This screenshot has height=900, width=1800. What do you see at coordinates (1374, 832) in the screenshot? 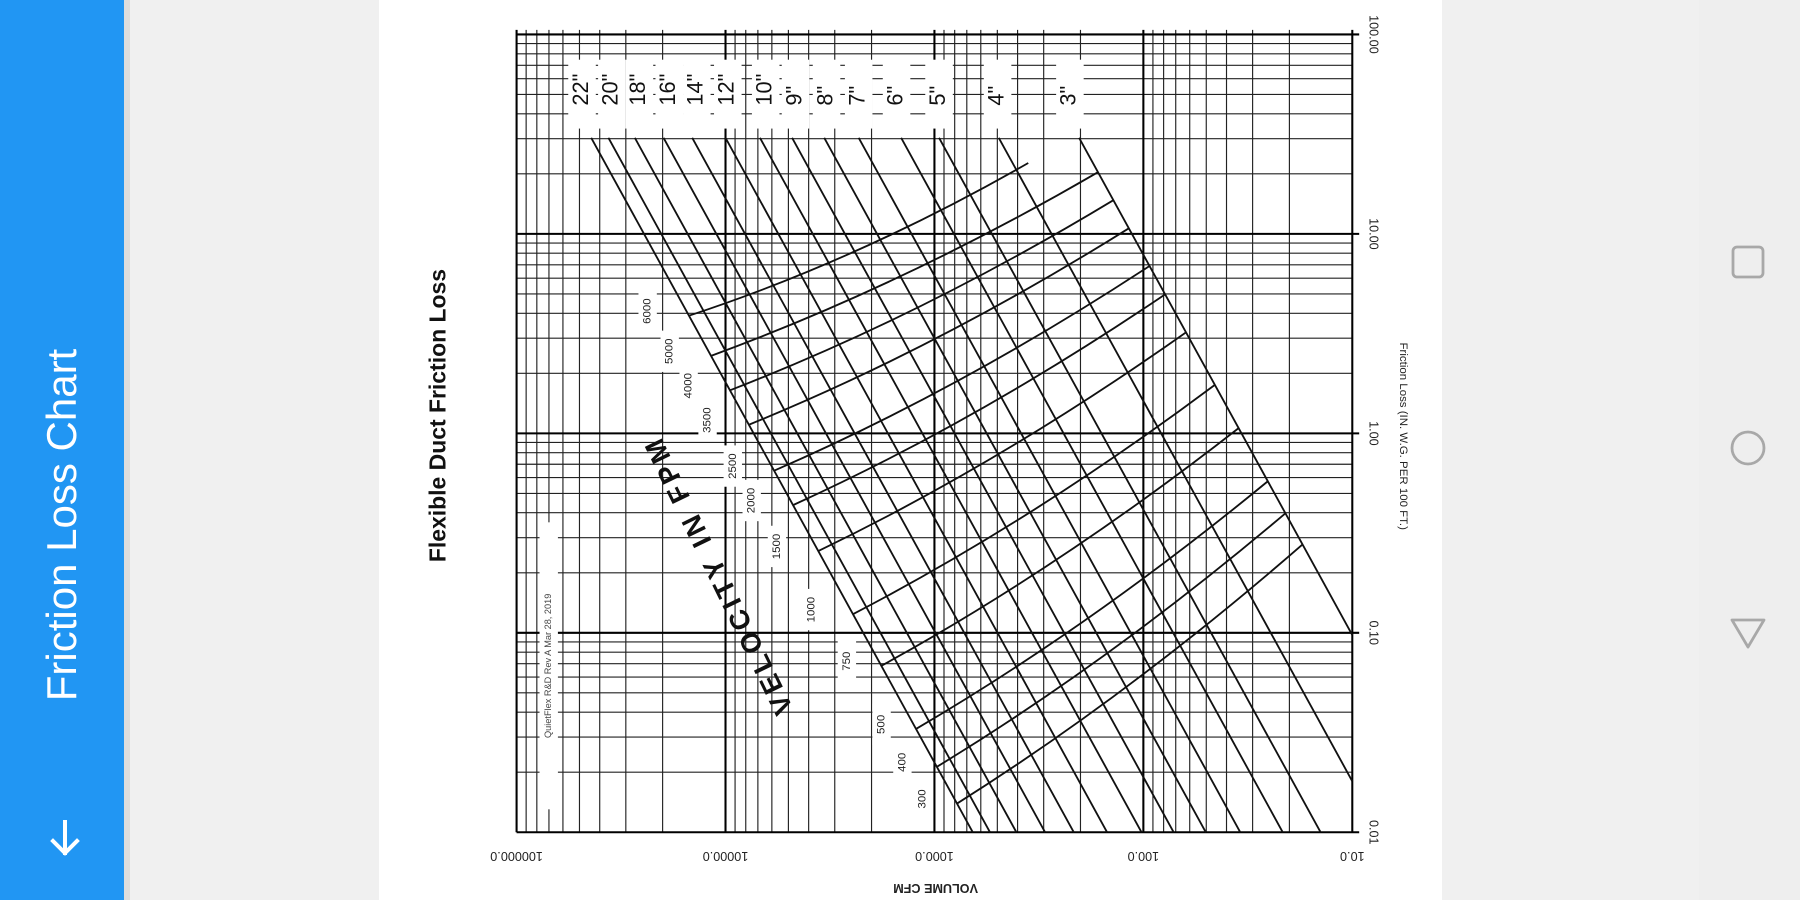
I see `y-tick-label: 0.01` at bounding box center [1374, 832].